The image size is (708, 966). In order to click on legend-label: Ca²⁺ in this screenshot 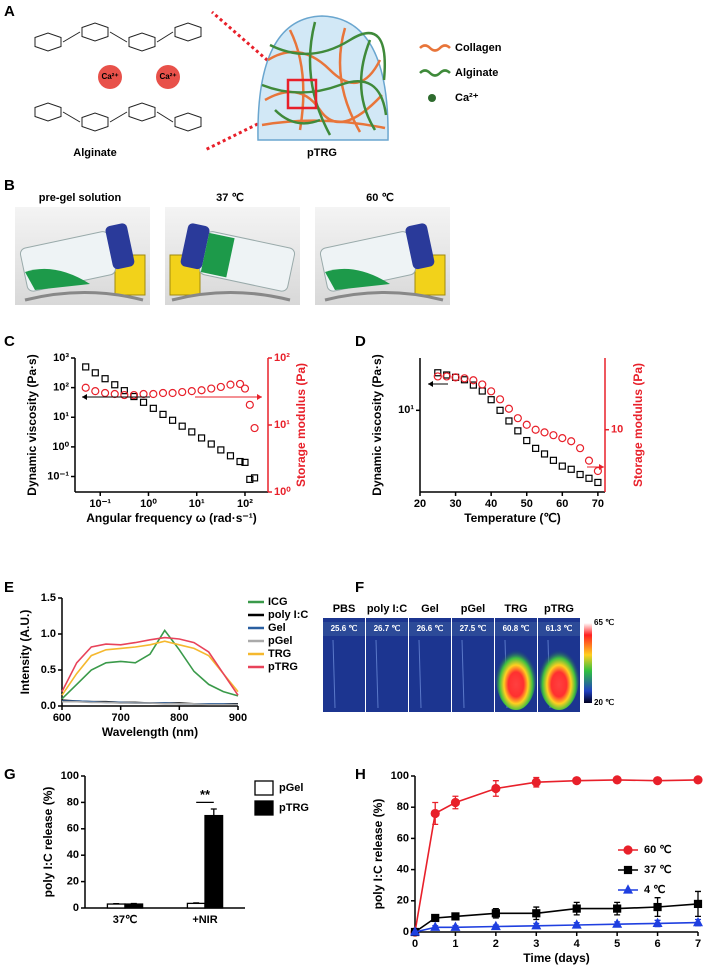, I will do `click(467, 98)`.